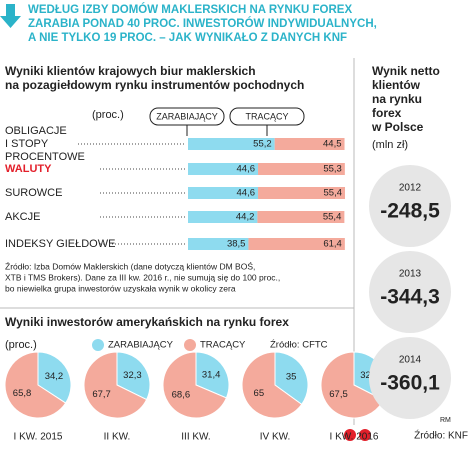 The width and height of the screenshot is (472, 466). What do you see at coordinates (117, 437) in the screenshot?
I see `category-label: II KW.` at bounding box center [117, 437].